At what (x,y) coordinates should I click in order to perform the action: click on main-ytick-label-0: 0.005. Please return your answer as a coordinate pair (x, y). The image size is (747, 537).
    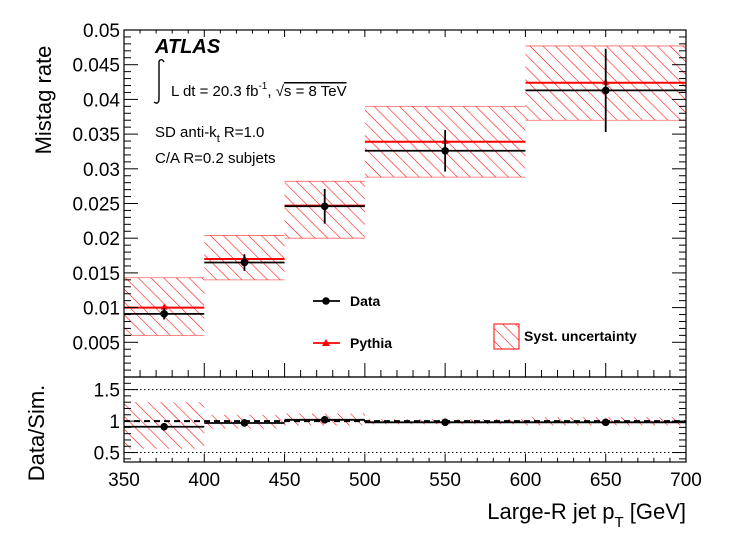
    Looking at the image, I should click on (96, 343).